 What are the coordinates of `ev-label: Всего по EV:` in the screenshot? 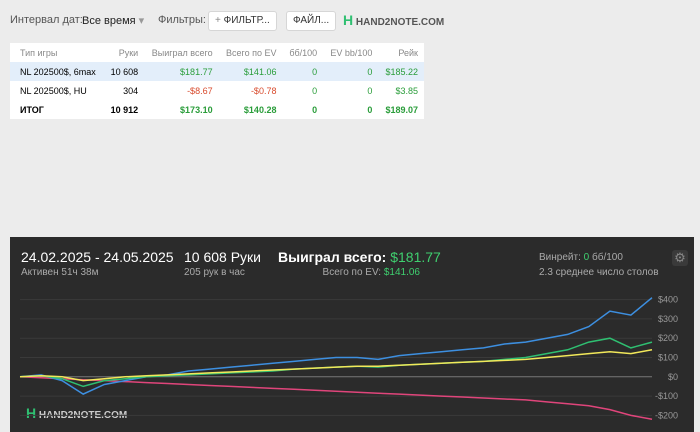 It's located at (352, 272).